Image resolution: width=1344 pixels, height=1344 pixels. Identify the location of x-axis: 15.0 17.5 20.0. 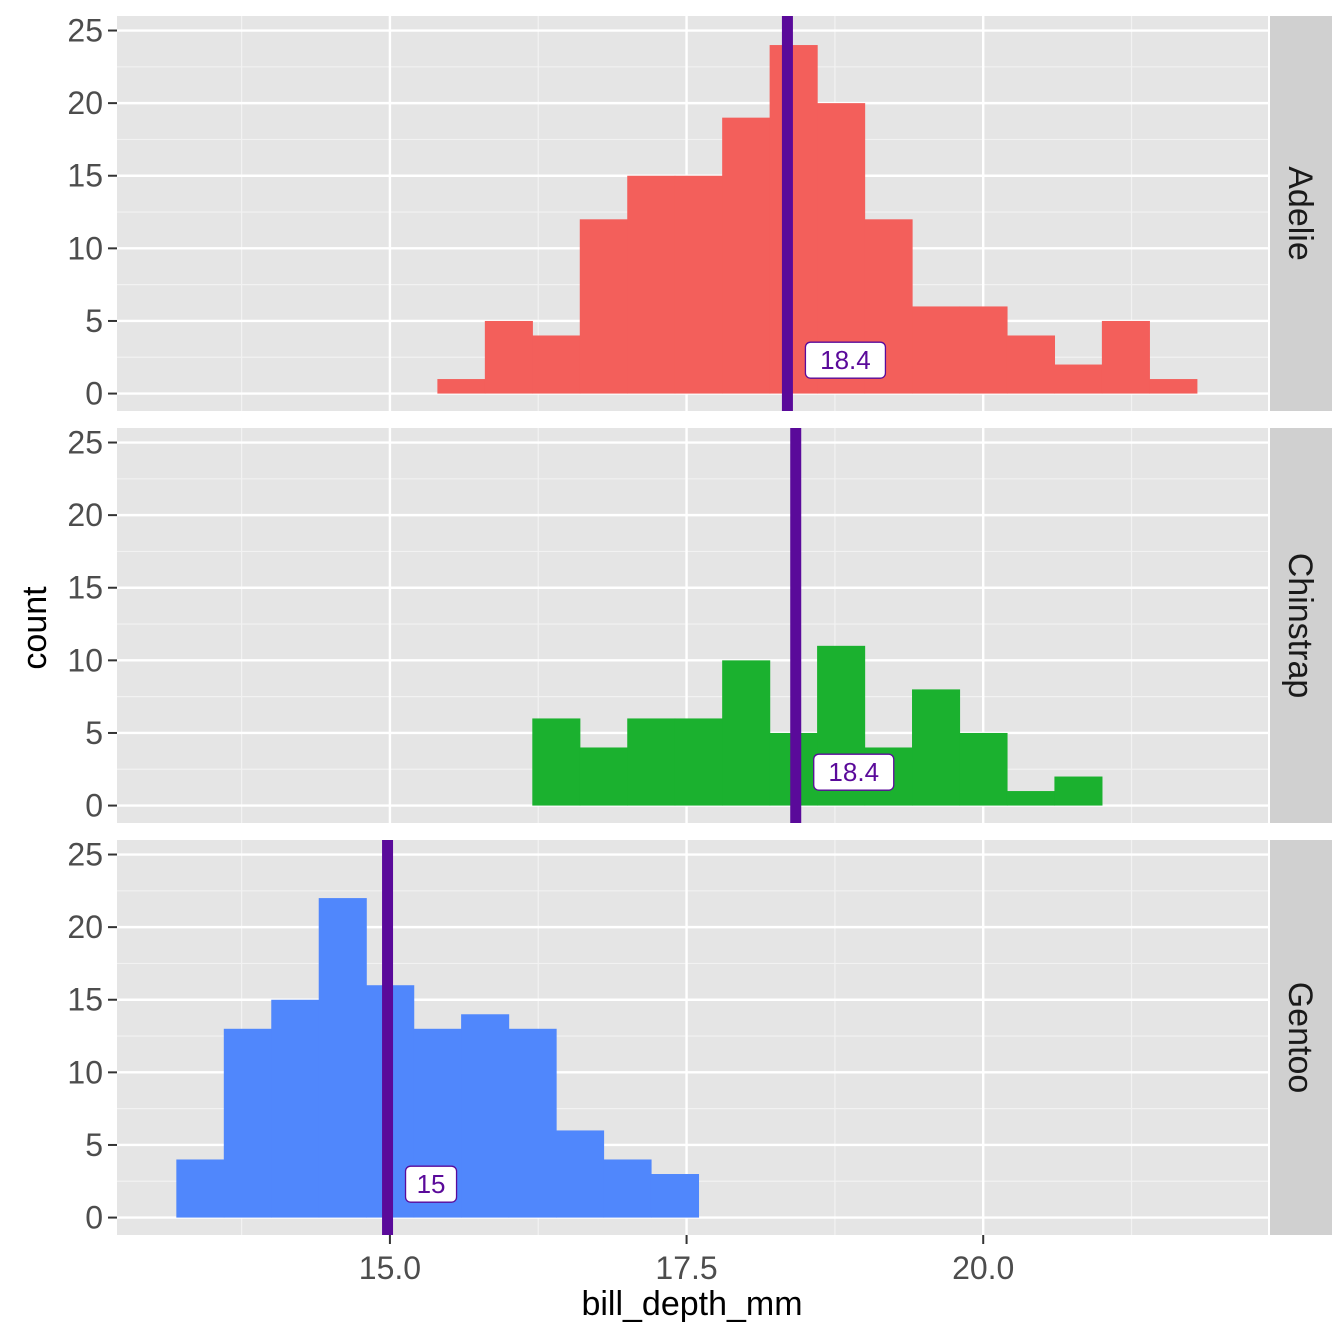
(686, 1260).